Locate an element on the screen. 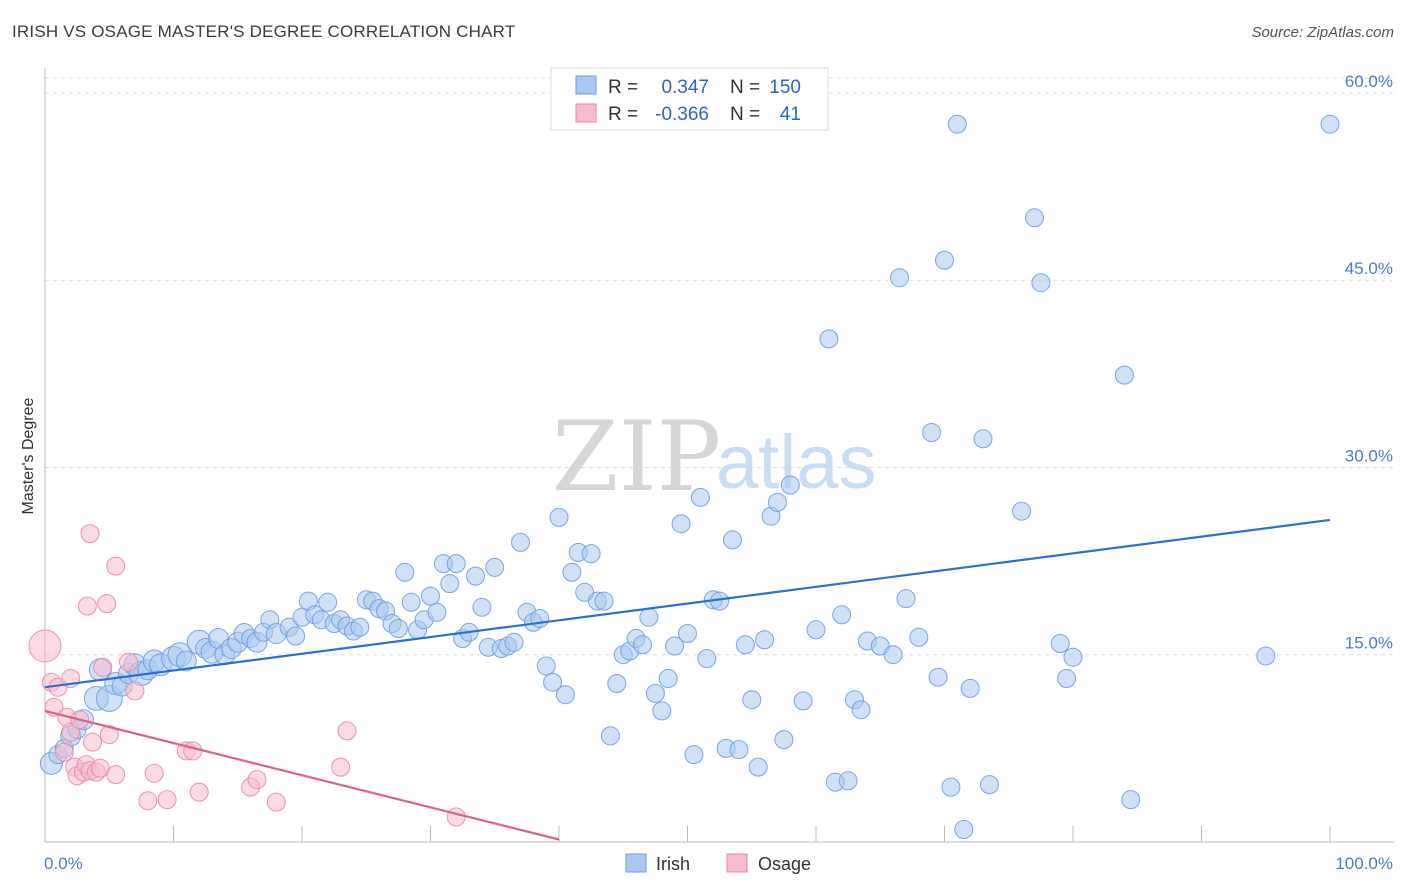  legend-n-value-osage: 41 is located at coordinates (790, 114).